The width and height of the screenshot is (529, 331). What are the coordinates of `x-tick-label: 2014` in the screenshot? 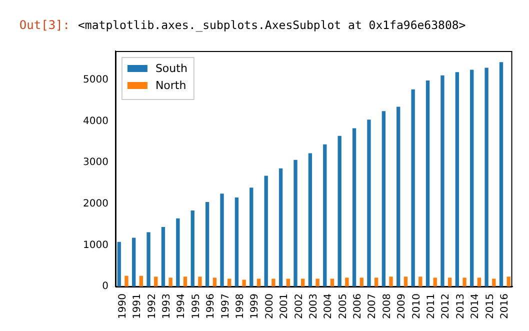 It's located at (476, 307).